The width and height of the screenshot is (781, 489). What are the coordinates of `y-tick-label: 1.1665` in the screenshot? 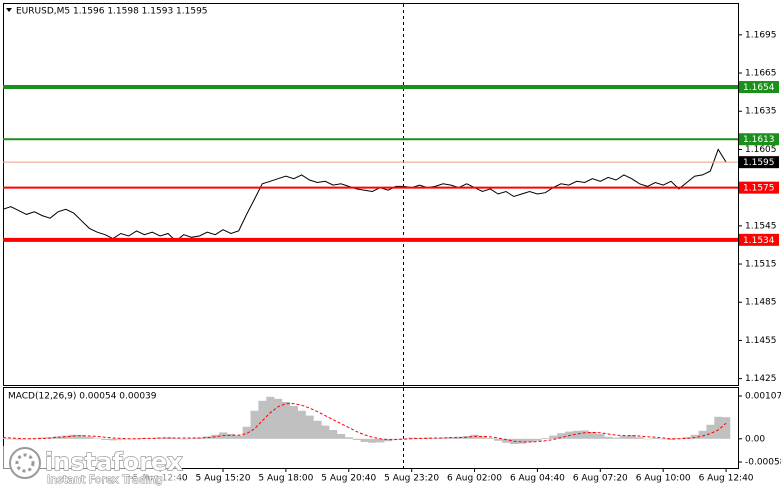 It's located at (761, 74).